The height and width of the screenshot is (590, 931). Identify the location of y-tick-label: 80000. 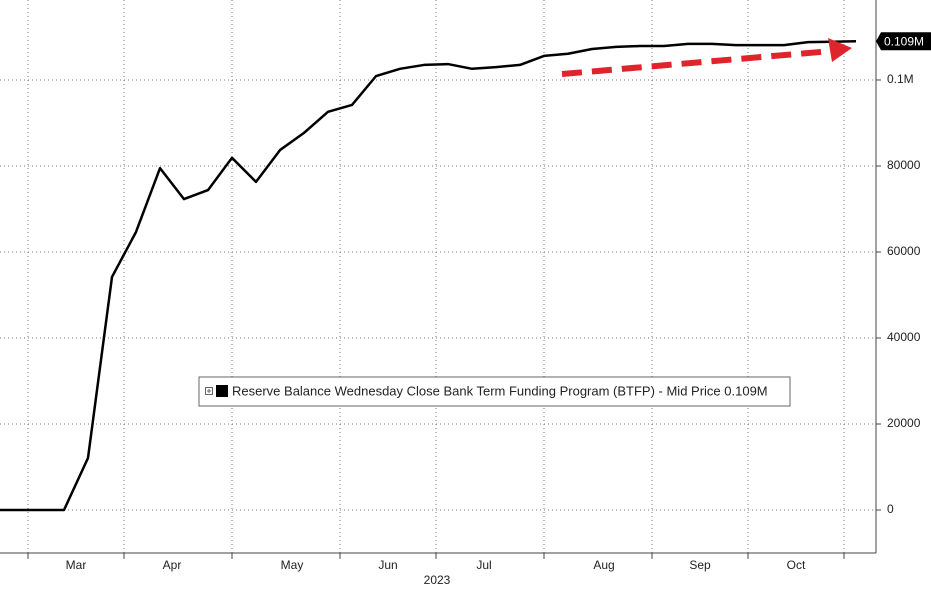
(904, 165).